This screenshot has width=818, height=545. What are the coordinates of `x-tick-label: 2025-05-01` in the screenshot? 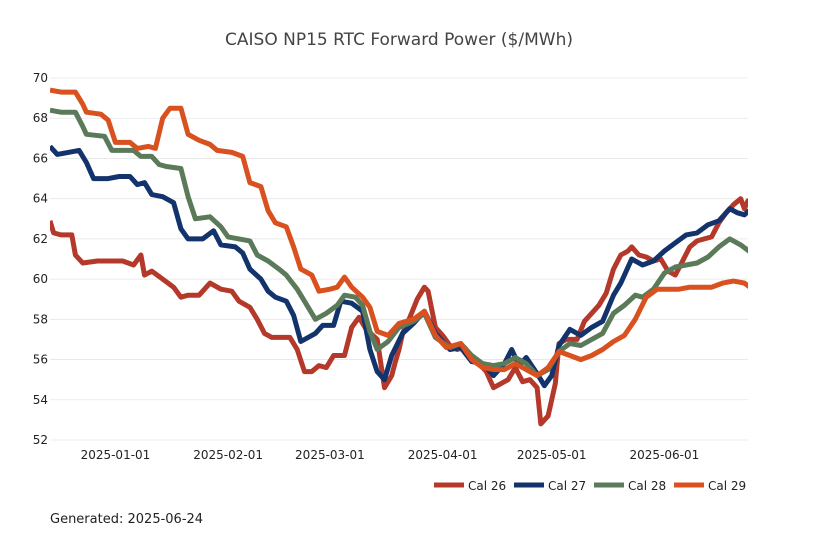 It's located at (552, 455).